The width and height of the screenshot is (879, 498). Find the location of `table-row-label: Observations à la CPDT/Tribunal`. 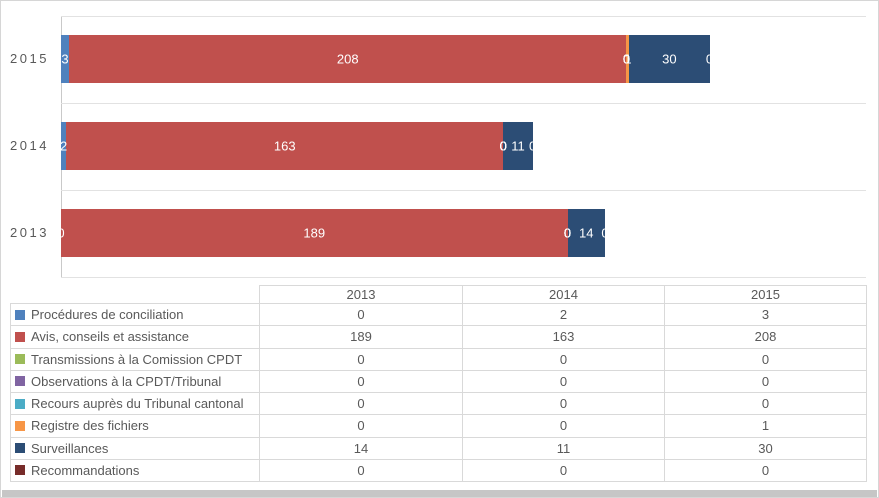

table-row-label: Observations à la CPDT/Tribunal is located at coordinates (135, 381).